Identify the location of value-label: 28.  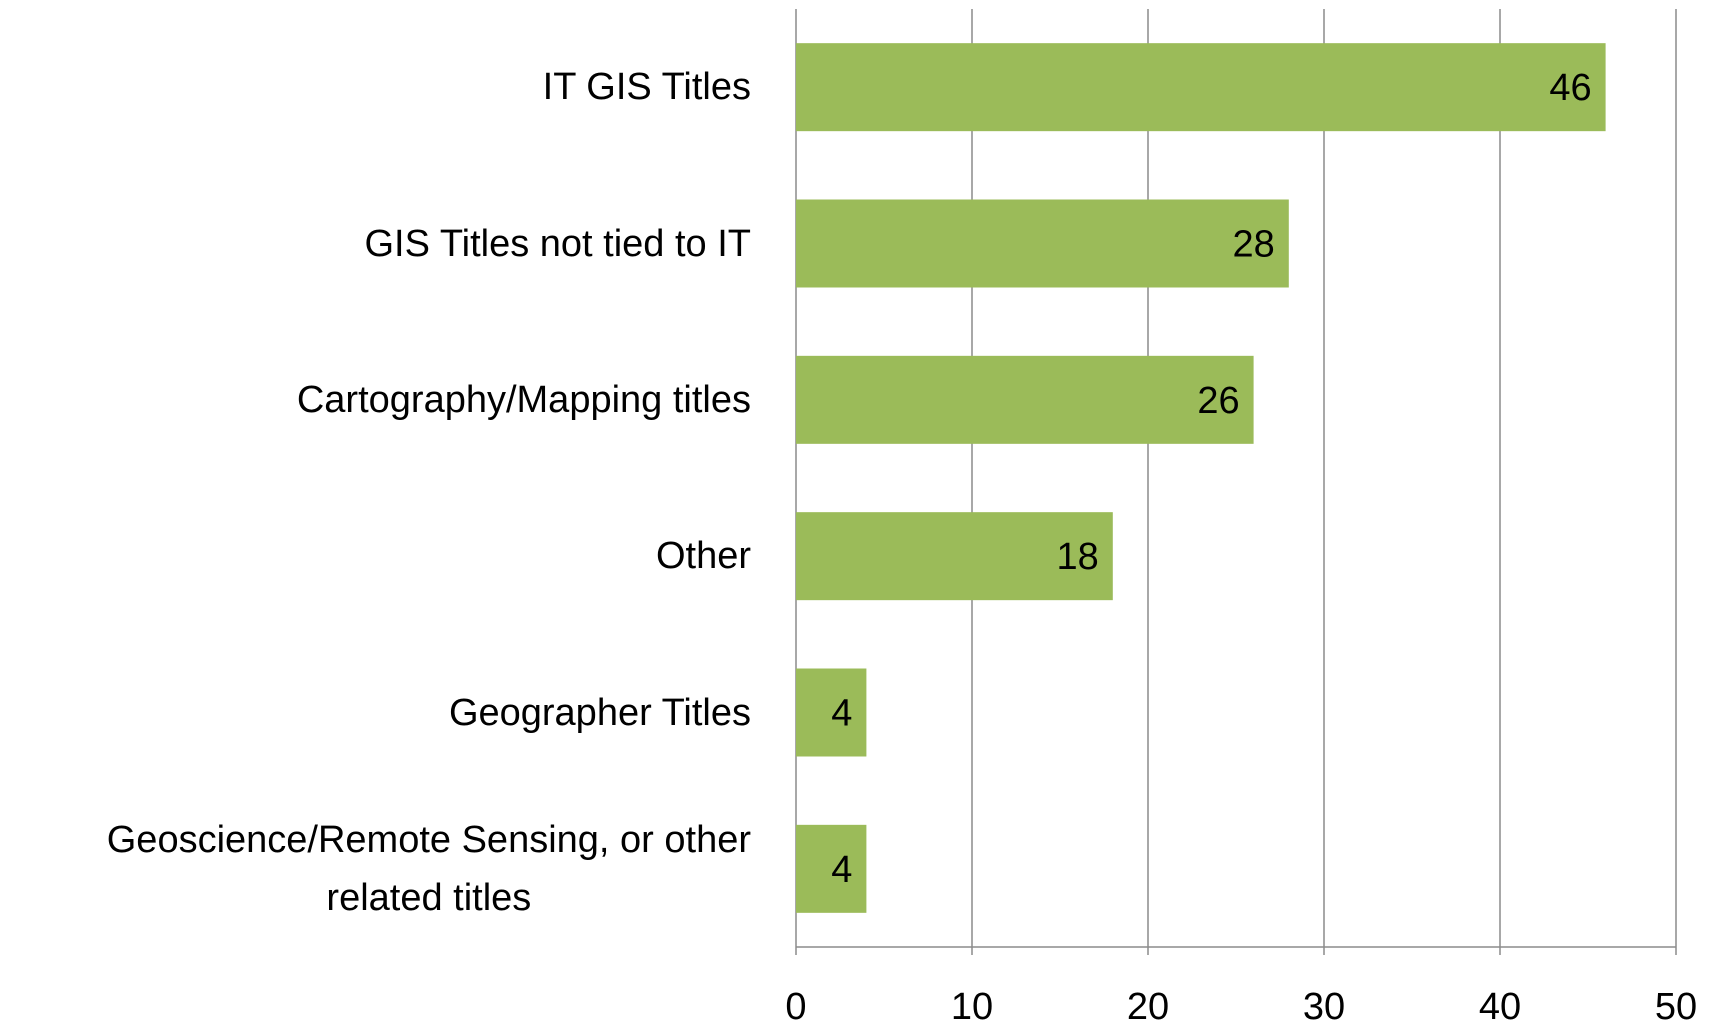
(1254, 245).